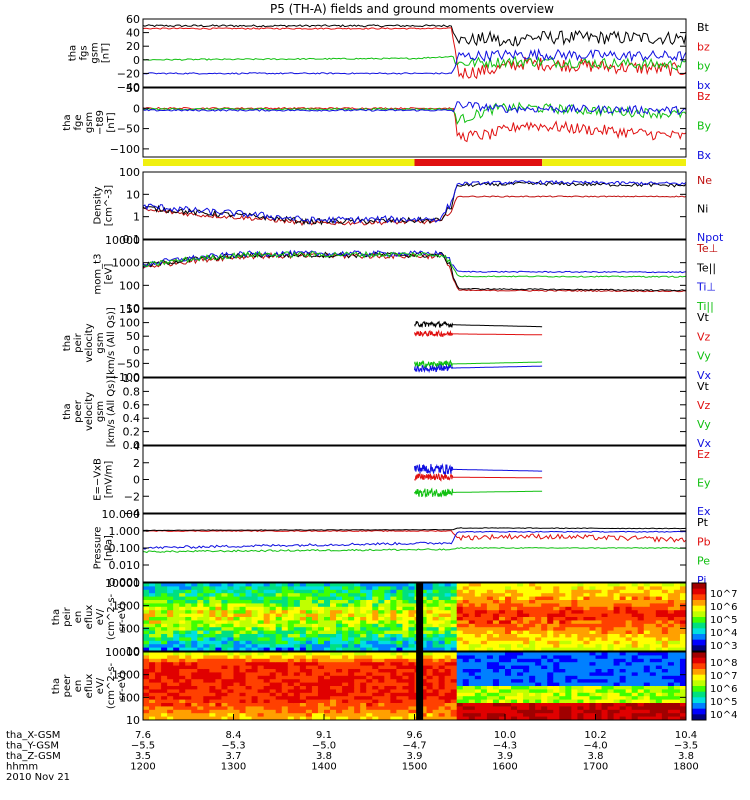 The height and width of the screenshot is (800, 750). What do you see at coordinates (706, 267) in the screenshot?
I see `legend-entry: Te||` at bounding box center [706, 267].